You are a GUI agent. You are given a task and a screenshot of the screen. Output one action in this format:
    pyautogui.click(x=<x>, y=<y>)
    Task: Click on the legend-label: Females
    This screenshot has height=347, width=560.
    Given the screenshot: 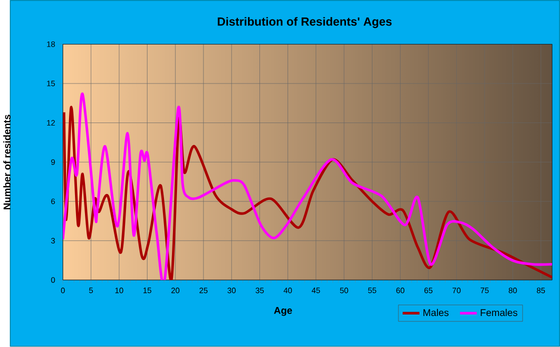 What is the action you would take?
    pyautogui.click(x=499, y=312)
    